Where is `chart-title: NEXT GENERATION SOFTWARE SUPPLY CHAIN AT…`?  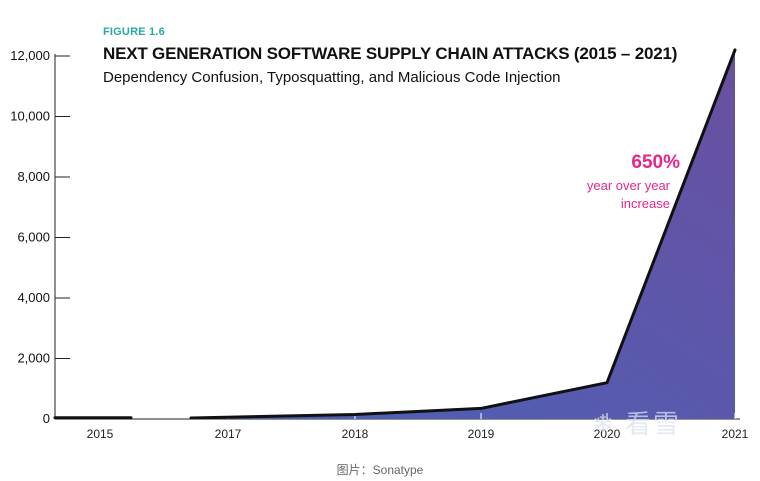 chart-title: NEXT GENERATION SOFTWARE SUPPLY CHAIN AT… is located at coordinates (390, 53).